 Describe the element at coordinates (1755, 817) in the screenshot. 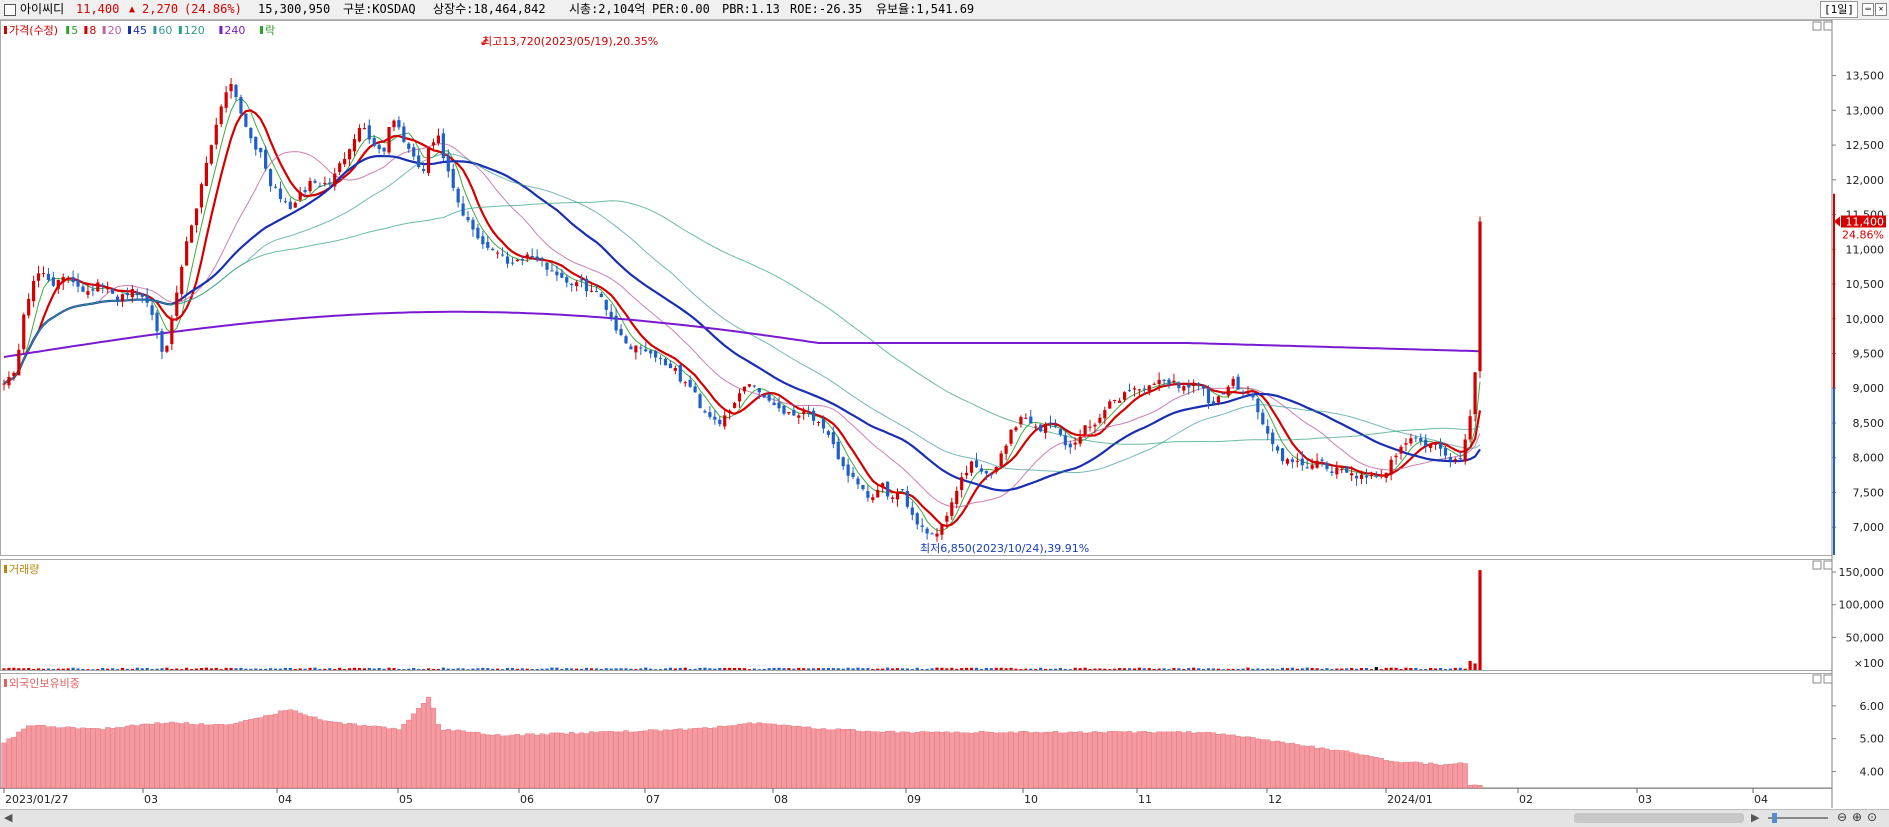

I see `scroll-right-icon: ▶` at that location.